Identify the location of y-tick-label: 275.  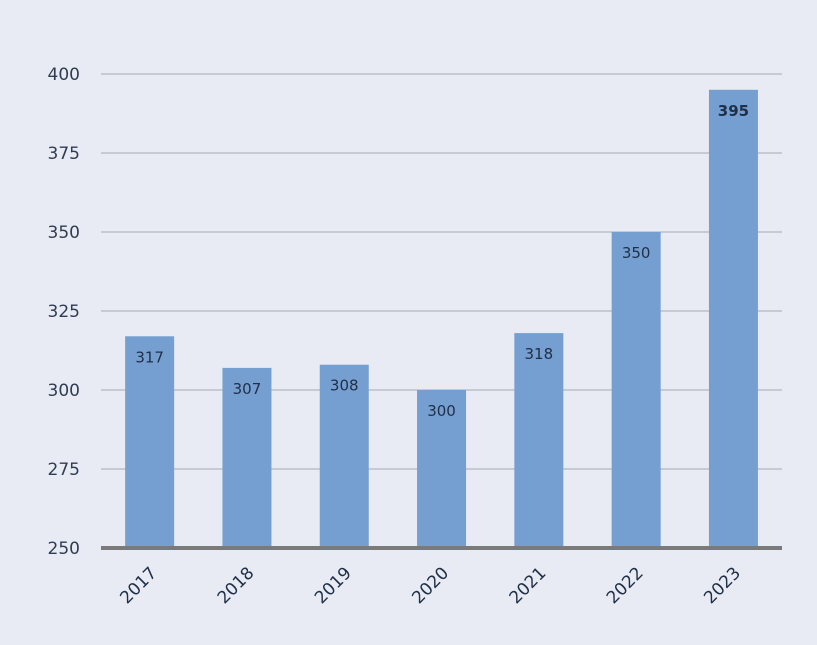
(64, 470).